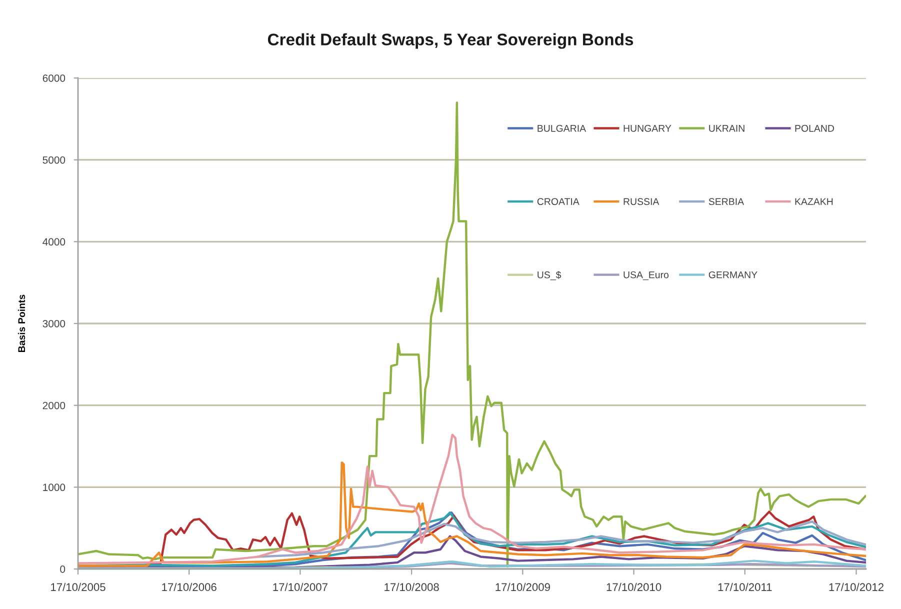  Describe the element at coordinates (634, 587) in the screenshot. I see `x-tick-label: 17/10/2010` at that location.